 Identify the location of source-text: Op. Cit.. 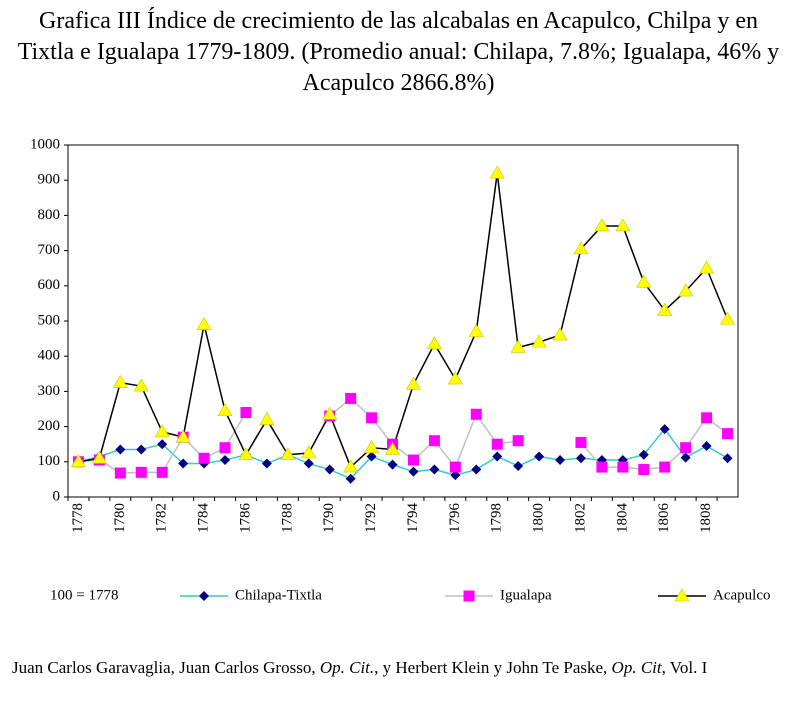
(347, 667).